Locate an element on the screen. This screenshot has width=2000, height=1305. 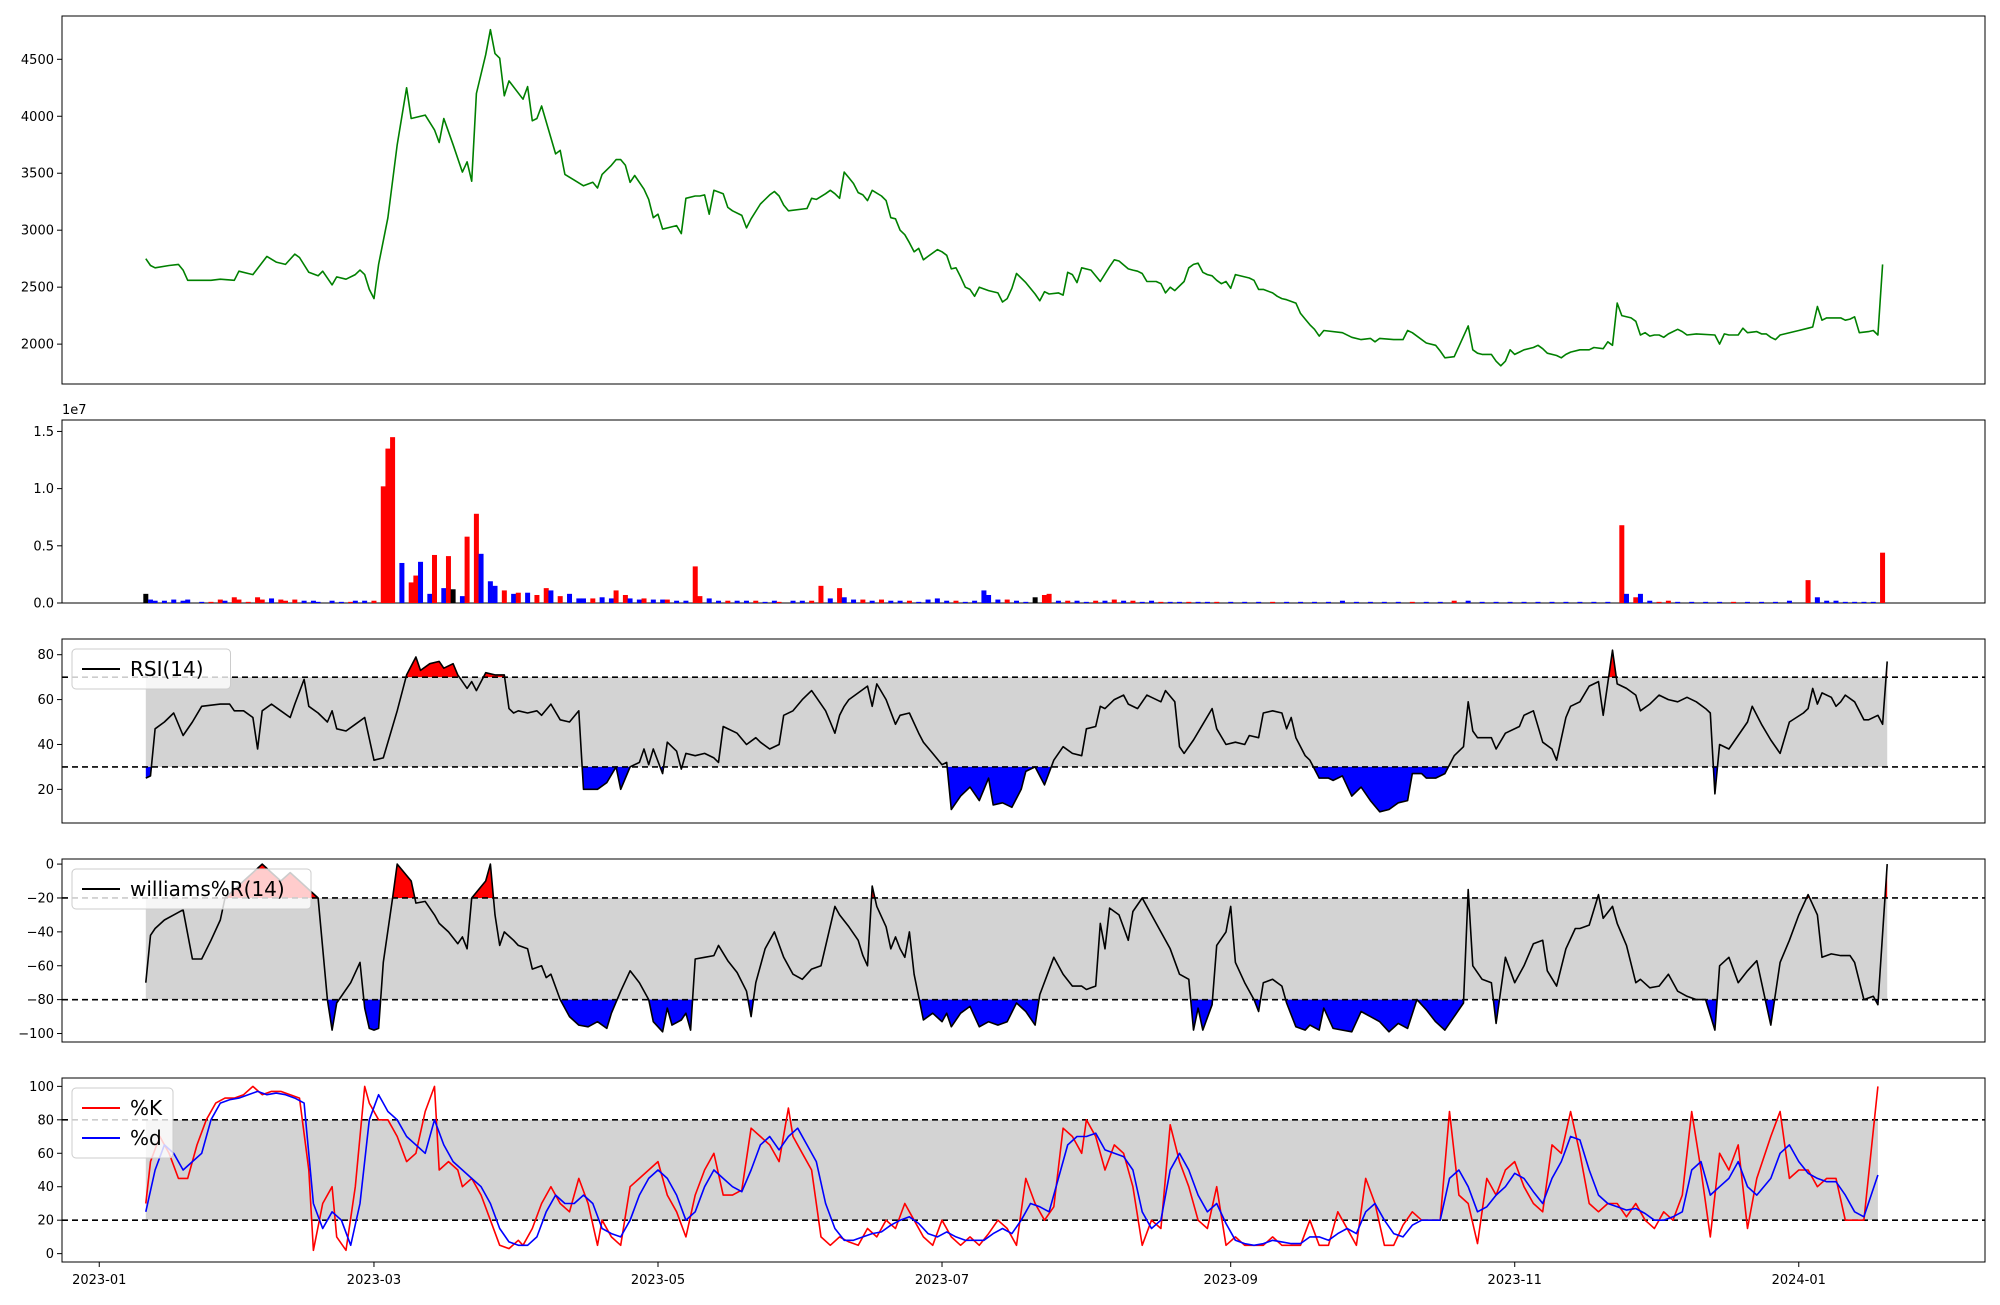
rsi-ytick-label: 40 is located at coordinates (45, 745).